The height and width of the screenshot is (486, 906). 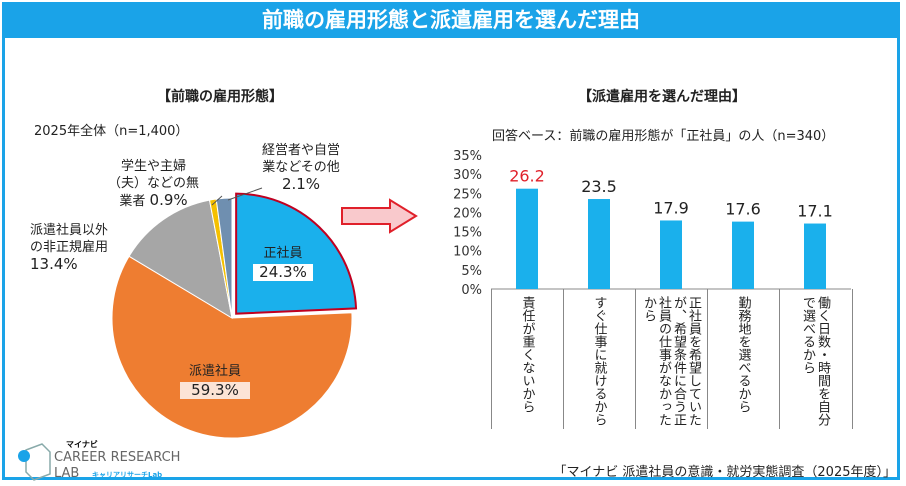 I want to click on x-category-label: 勤務地を選べるから, so click(x=743, y=354).